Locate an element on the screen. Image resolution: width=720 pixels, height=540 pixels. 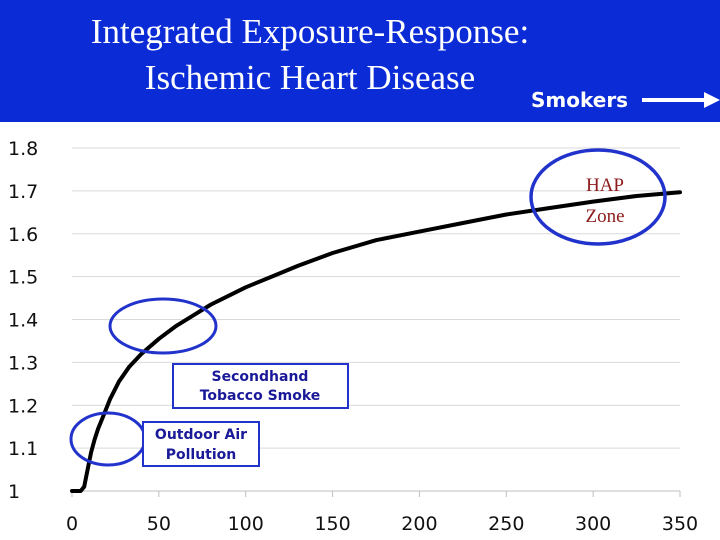
outdoor-air-pollution-box is located at coordinates (201, 444).